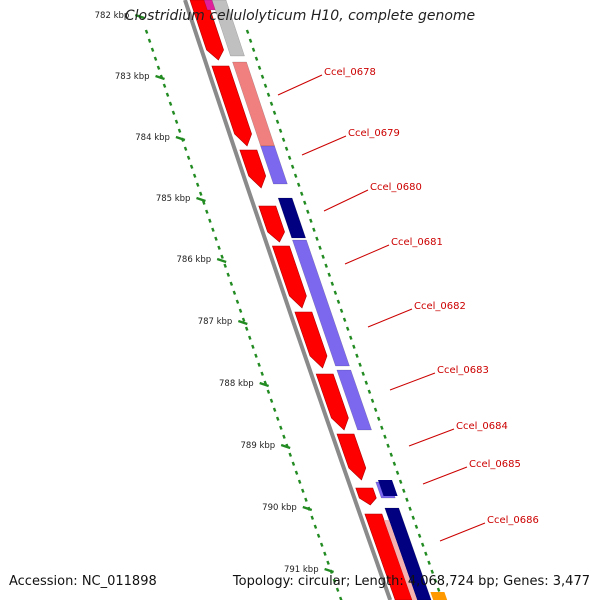  I want to click on scale-label: 782 kbp, so click(112, 16).